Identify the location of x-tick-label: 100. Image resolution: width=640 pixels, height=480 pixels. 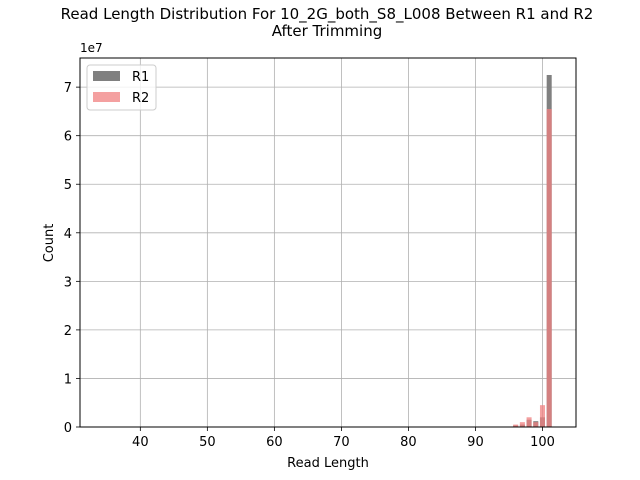
(542, 442).